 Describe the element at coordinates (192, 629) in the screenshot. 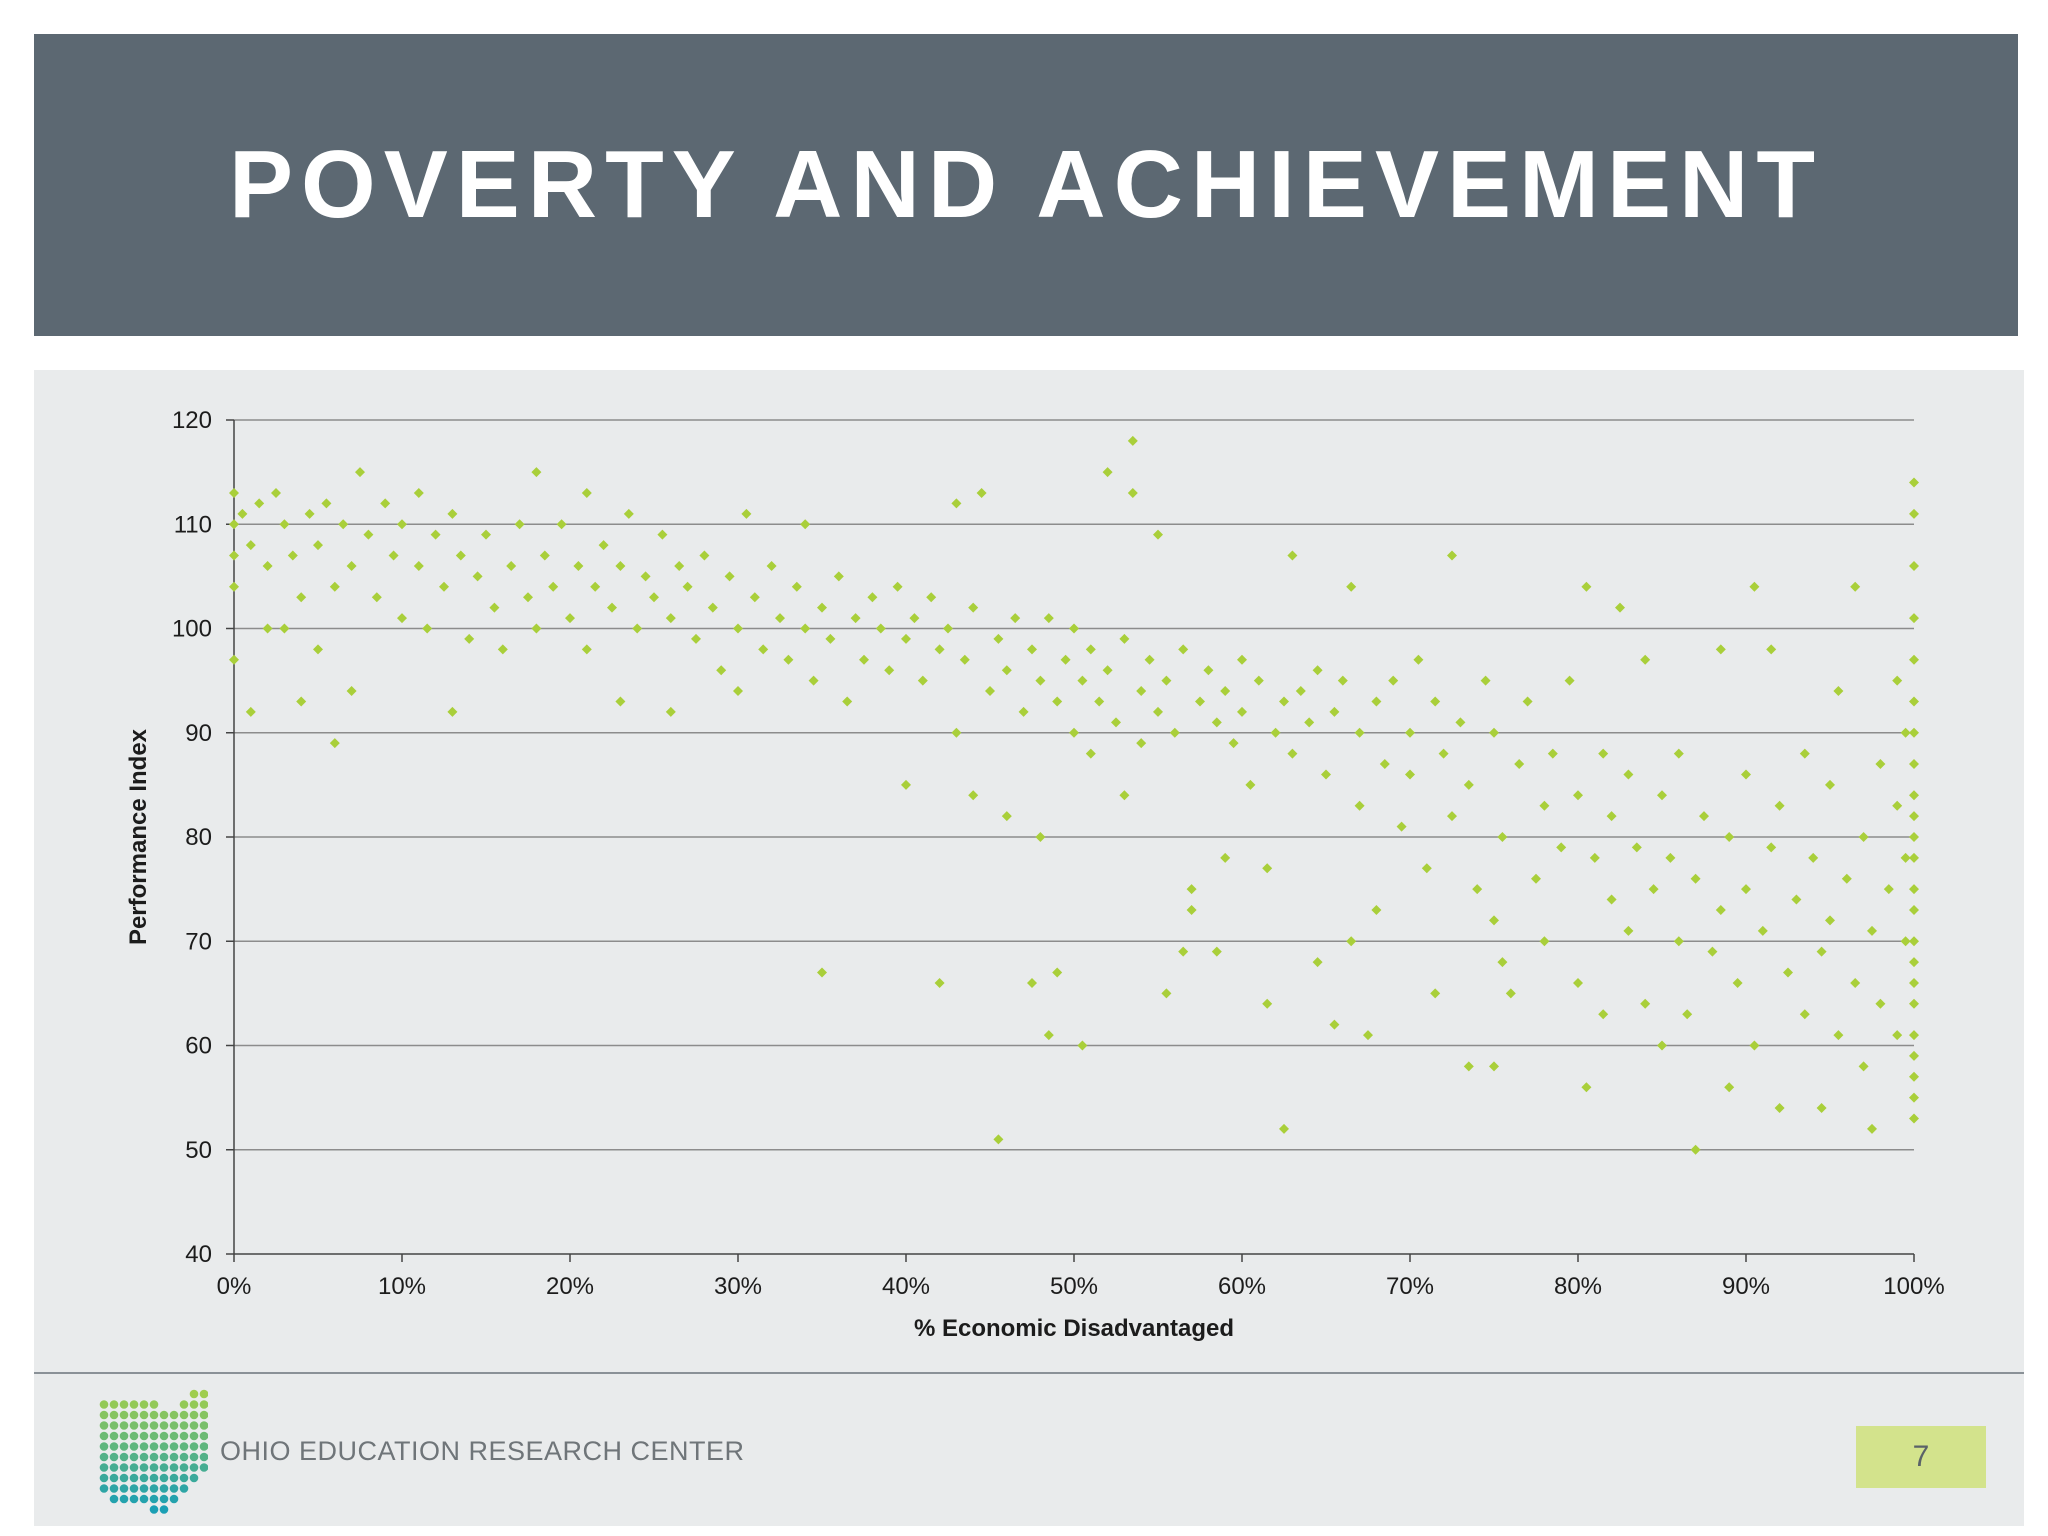

I see `y-tick-label: 100` at that location.